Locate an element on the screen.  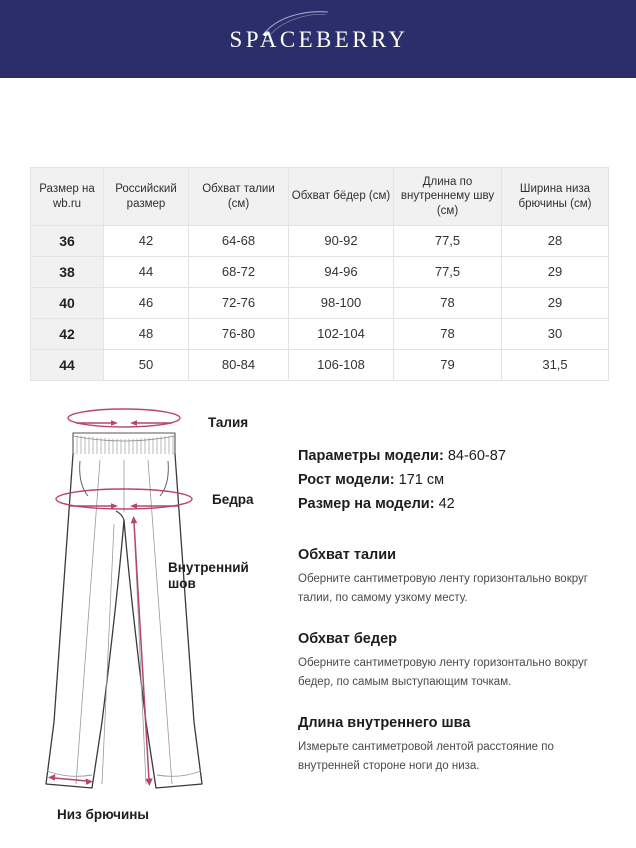
cell-ru-size: 42 is located at coordinates (146, 241).